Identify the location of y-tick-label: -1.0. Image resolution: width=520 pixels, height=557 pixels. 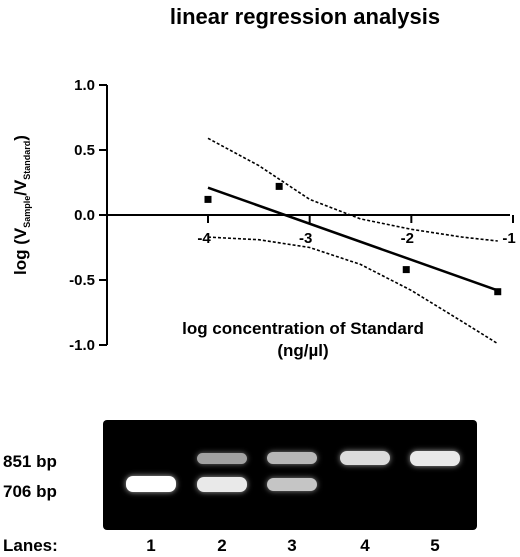
(82, 345).